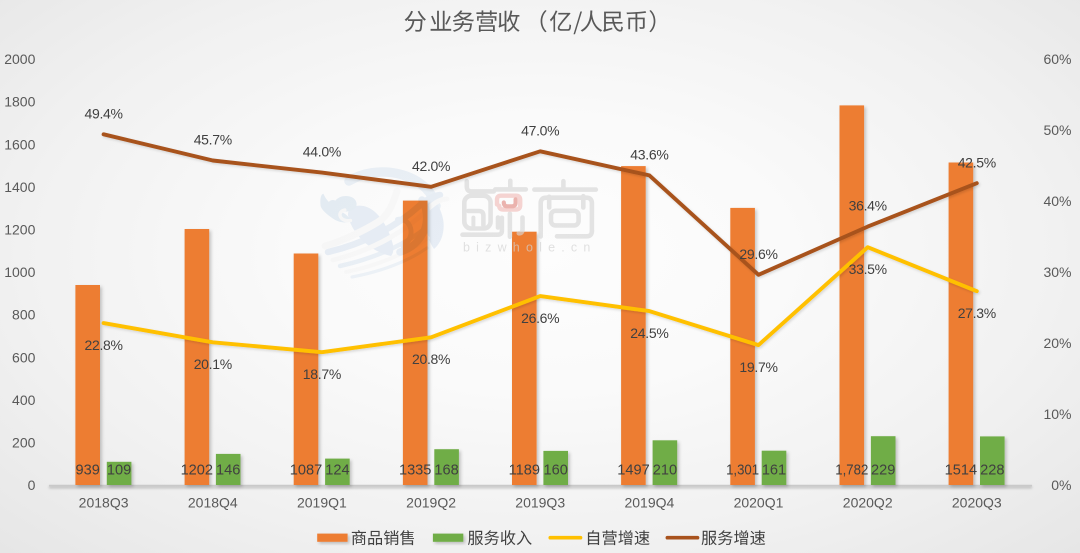 Image resolution: width=1080 pixels, height=553 pixels. I want to click on svg-text: 1087, so click(306, 471).